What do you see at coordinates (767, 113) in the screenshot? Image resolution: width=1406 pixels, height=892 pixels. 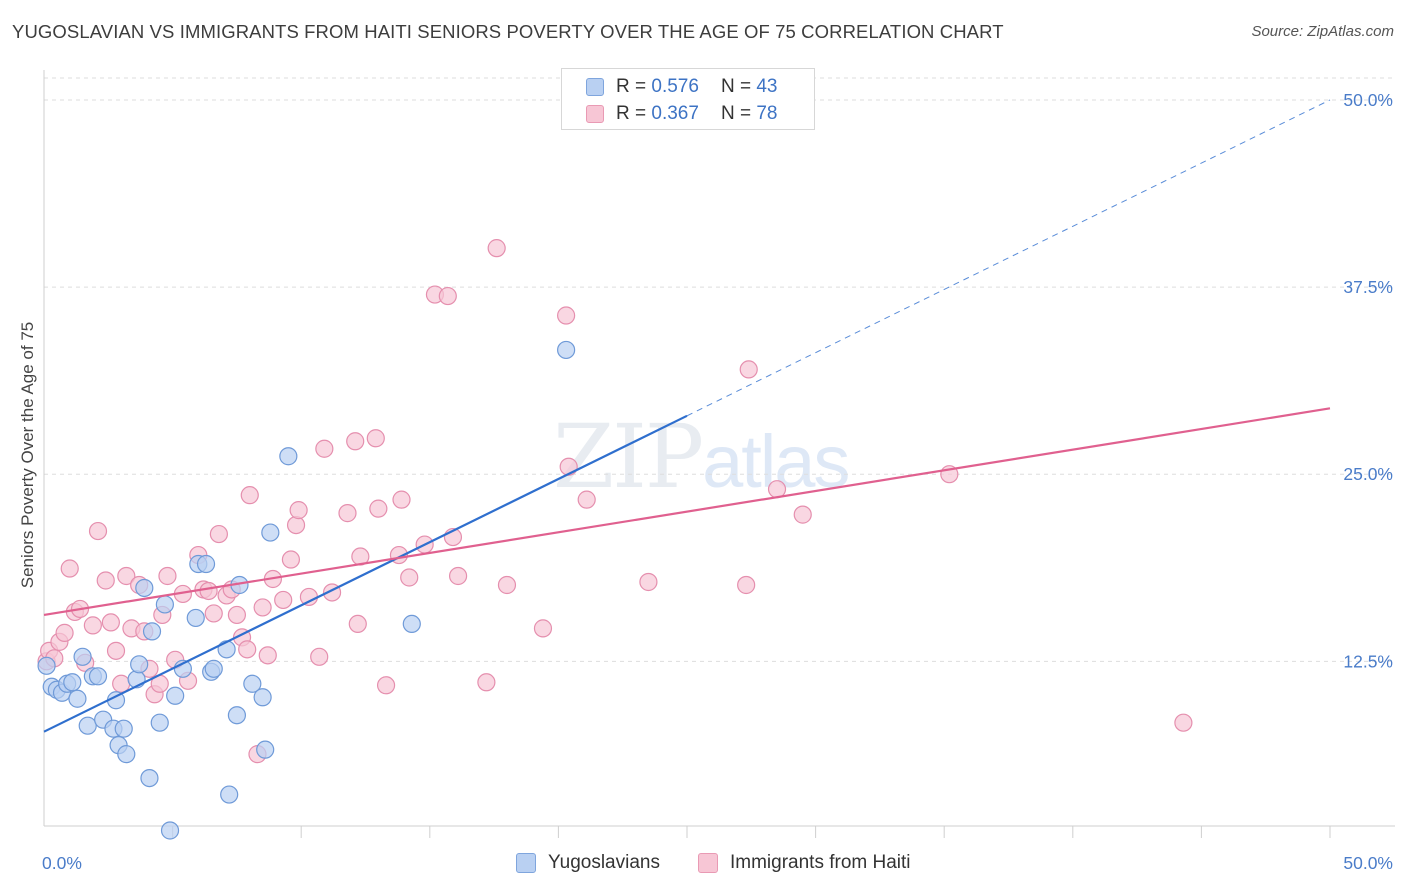 I see `n-value: 78` at bounding box center [767, 113].